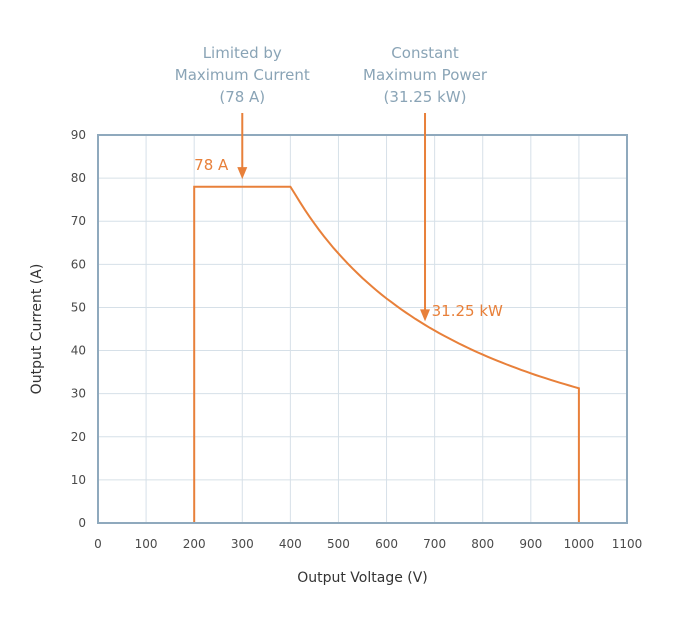 This screenshot has width=688, height=632. Describe the element at coordinates (78, 264) in the screenshot. I see `y-tick-label: 60` at that location.